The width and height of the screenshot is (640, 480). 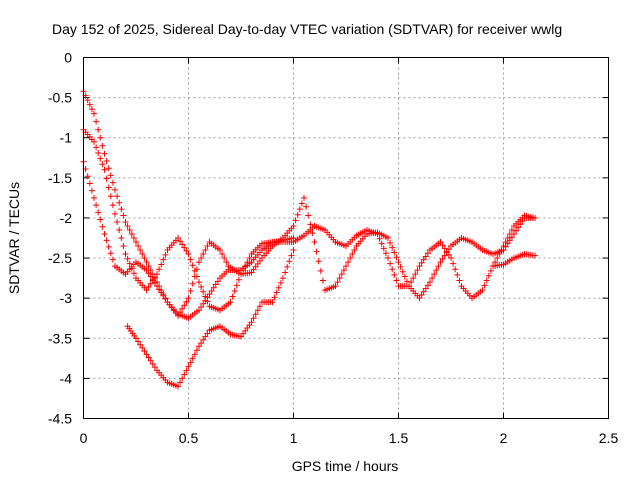 What do you see at coordinates (609, 438) in the screenshot?
I see `x-tick-label: 2.5` at bounding box center [609, 438].